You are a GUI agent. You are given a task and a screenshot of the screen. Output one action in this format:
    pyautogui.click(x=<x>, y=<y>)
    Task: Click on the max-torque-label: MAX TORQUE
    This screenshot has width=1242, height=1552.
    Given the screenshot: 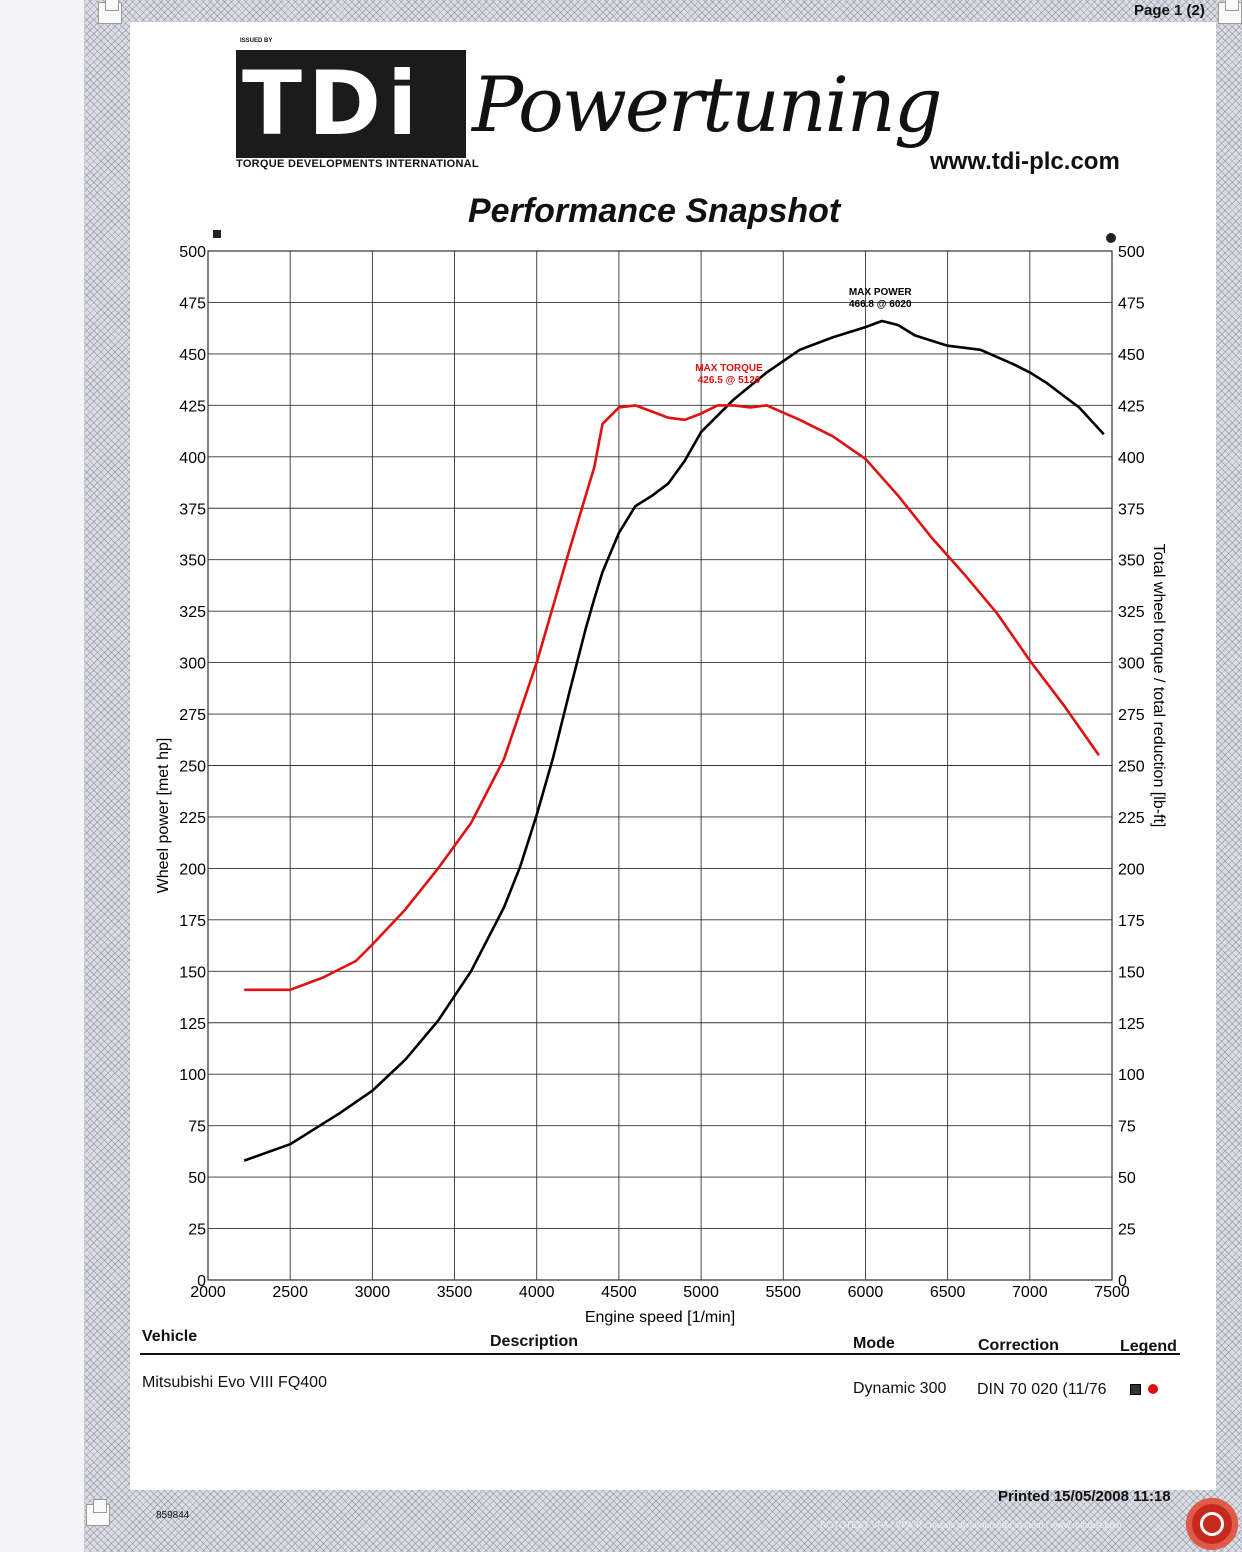 What is the action you would take?
    pyautogui.click(x=729, y=368)
    